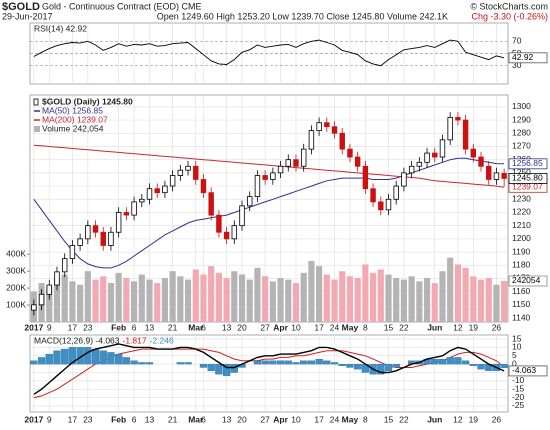 This screenshot has height=430, width=550. What do you see at coordinates (521, 212) in the screenshot?
I see `y-tick-label: 1220` at bounding box center [521, 212].